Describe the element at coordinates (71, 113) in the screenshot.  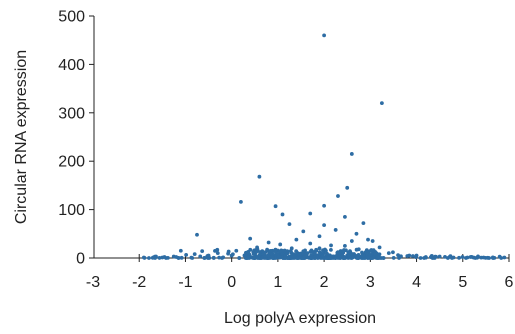
I see `y-tick-label: 300` at that location.